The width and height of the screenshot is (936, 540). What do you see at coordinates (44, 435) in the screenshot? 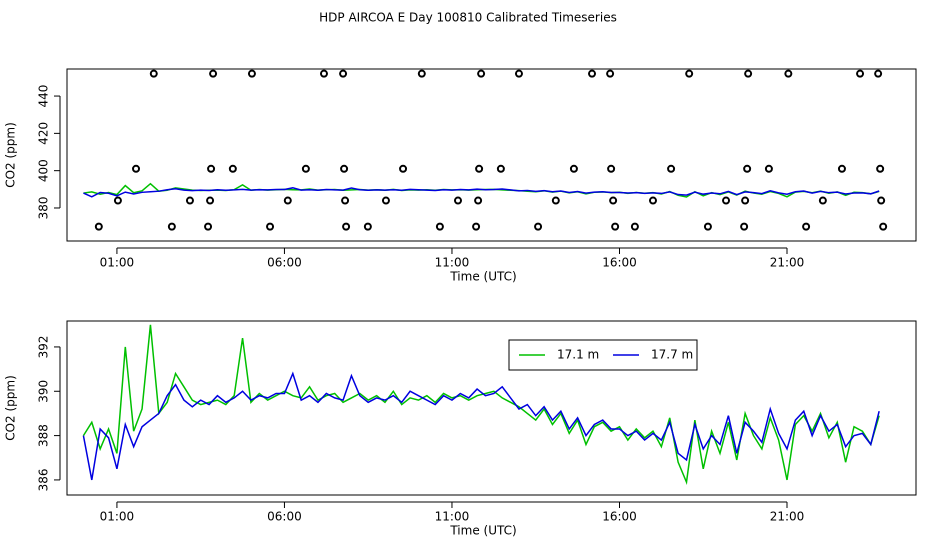
I see `y-tick-label: 388` at bounding box center [44, 435].